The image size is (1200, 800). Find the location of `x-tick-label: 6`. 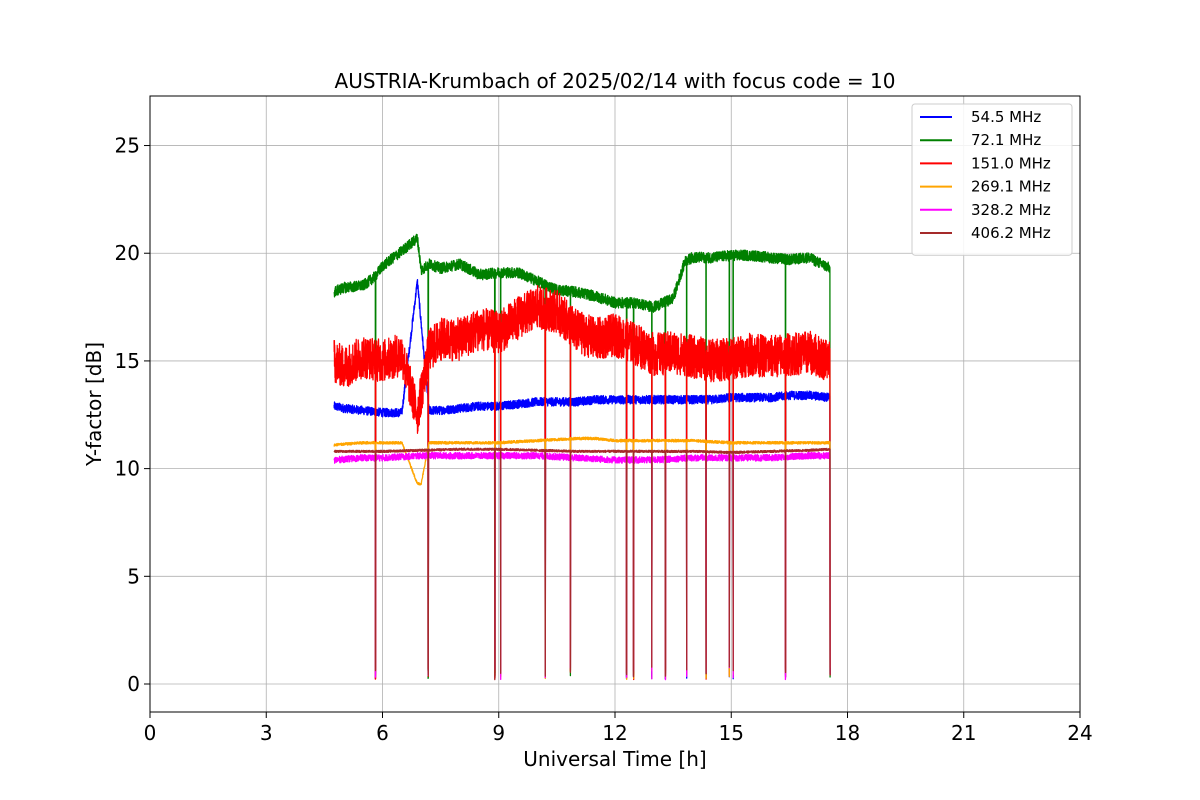

x-tick-label: 6 is located at coordinates (382, 733).